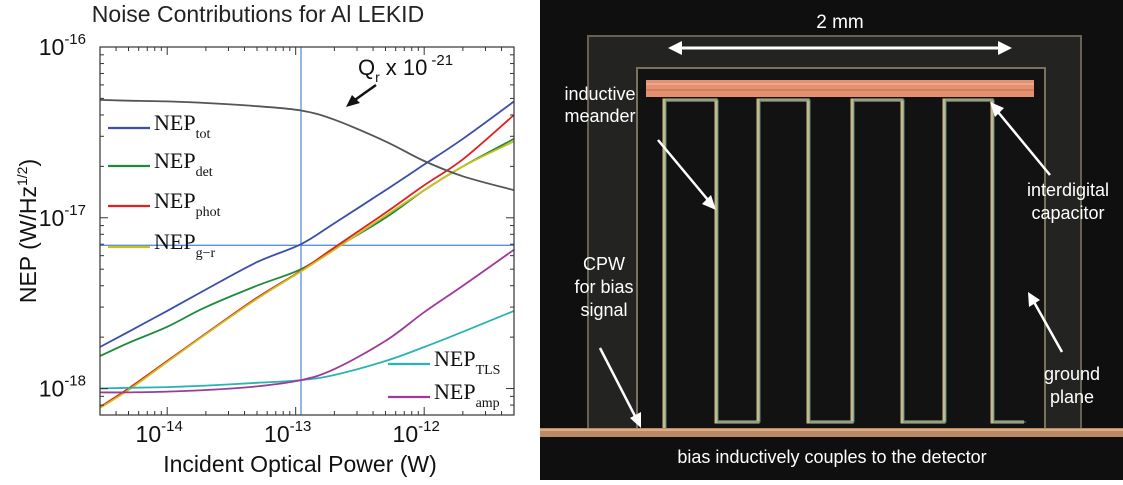  Describe the element at coordinates (686, 174) in the screenshot. I see `meander-arrow` at that location.